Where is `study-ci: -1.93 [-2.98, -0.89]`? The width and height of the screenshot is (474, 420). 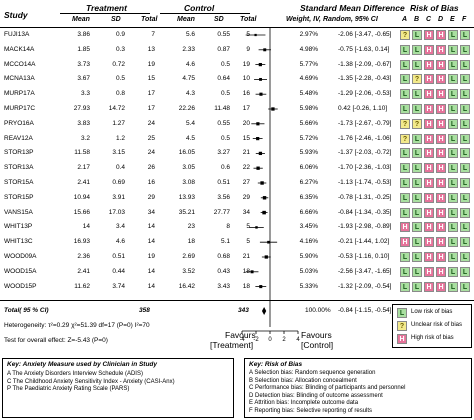 study-ci: -1.93 [-2.98, -0.89] is located at coordinates (365, 227).